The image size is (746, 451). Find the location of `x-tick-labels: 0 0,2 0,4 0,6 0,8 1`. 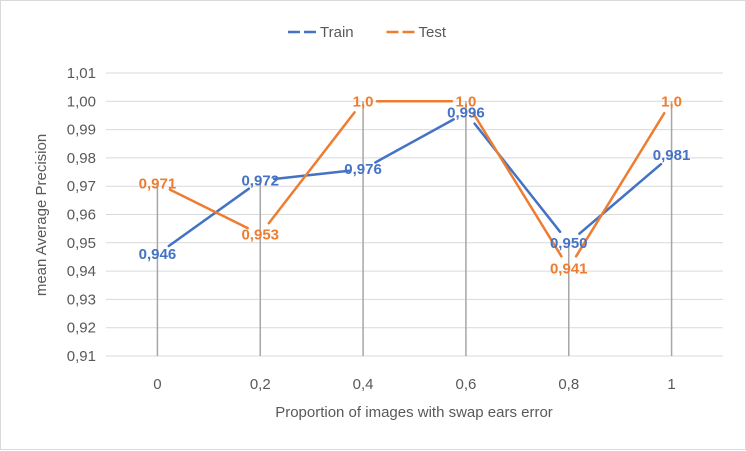

x-tick-labels: 0 0,2 0,4 0,6 0,8 1 is located at coordinates (414, 384).